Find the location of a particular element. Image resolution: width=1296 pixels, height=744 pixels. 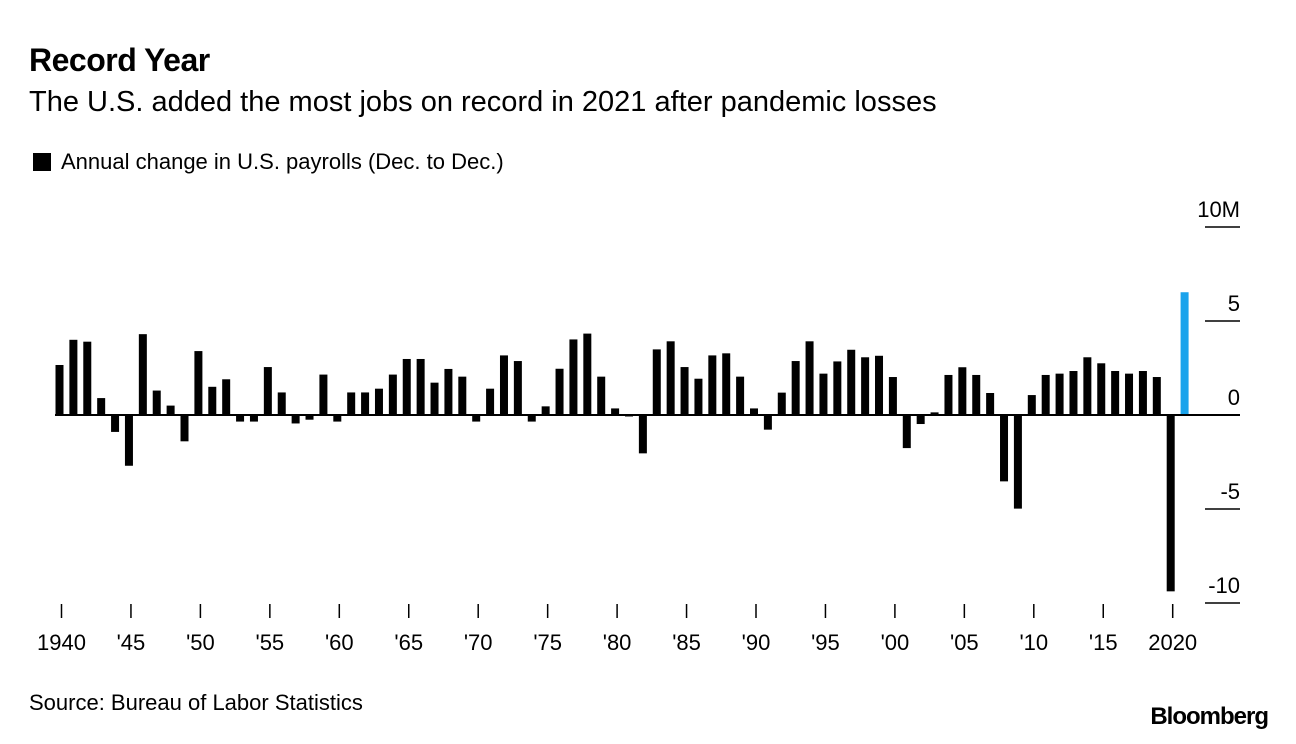

bar-2002 is located at coordinates (920, 420).